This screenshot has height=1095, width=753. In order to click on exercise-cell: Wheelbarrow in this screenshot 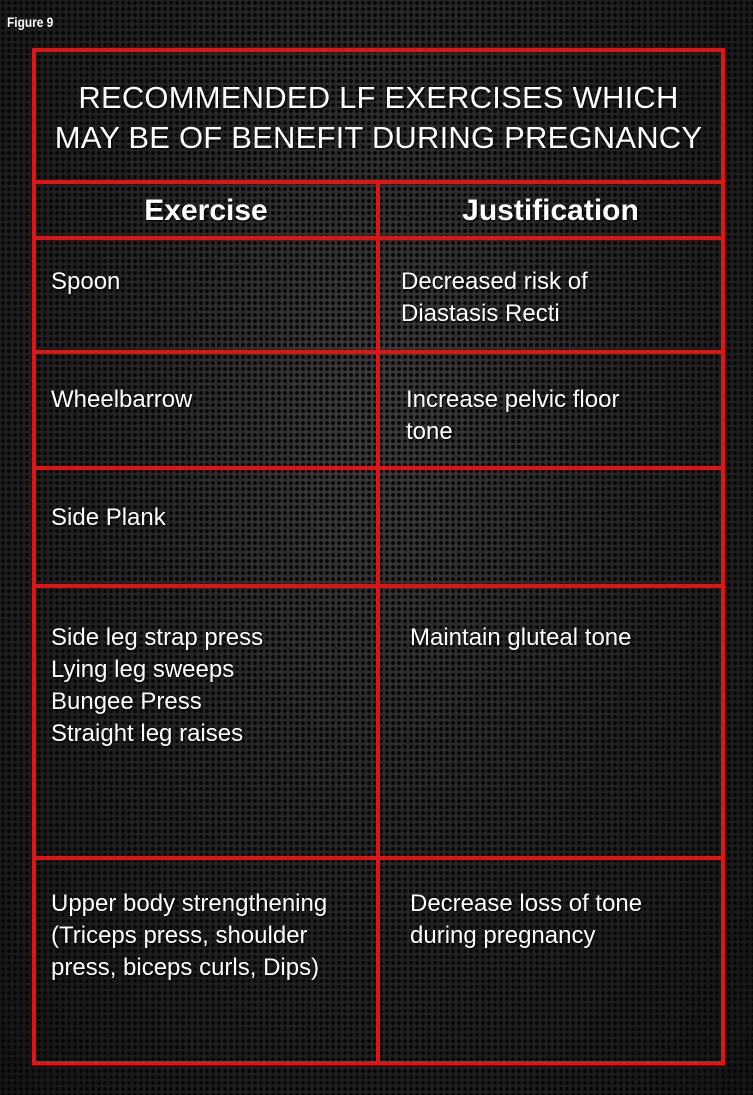, I will do `click(122, 399)`.